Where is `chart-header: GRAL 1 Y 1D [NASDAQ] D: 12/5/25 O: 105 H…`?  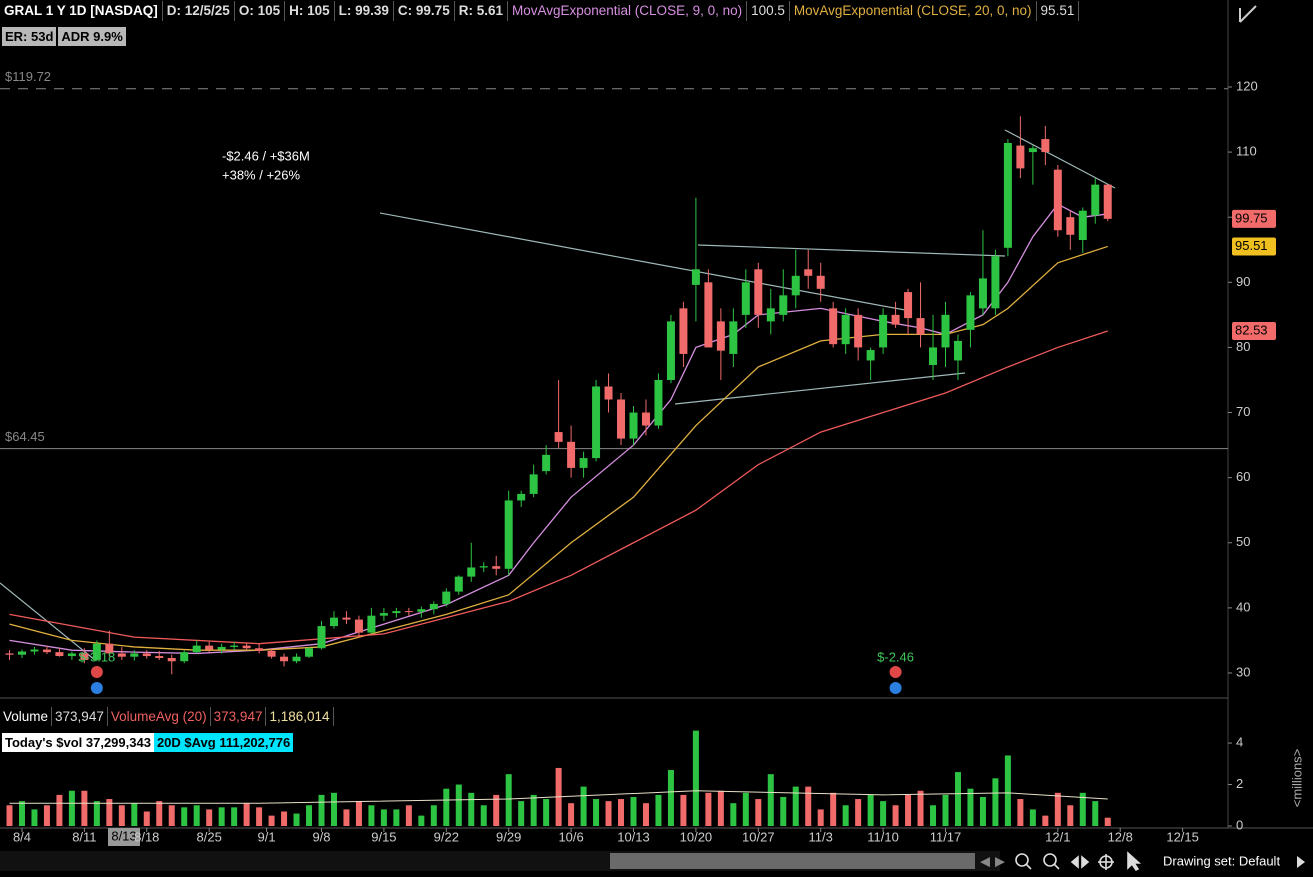
chart-header: GRAL 1 Y 1D [NASDAQ] D: 12/5/25 O: 105 H… is located at coordinates (540, 11).